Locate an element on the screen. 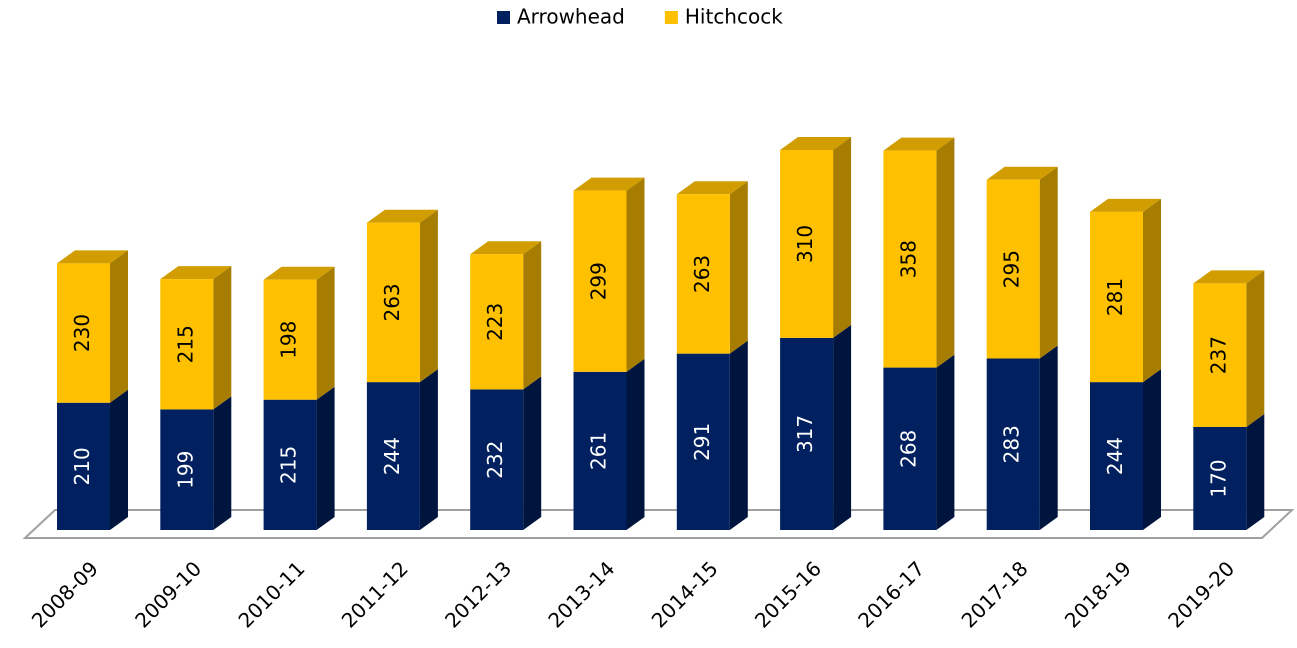 This screenshot has height=648, width=1297. data-label: 295 is located at coordinates (1012, 269).